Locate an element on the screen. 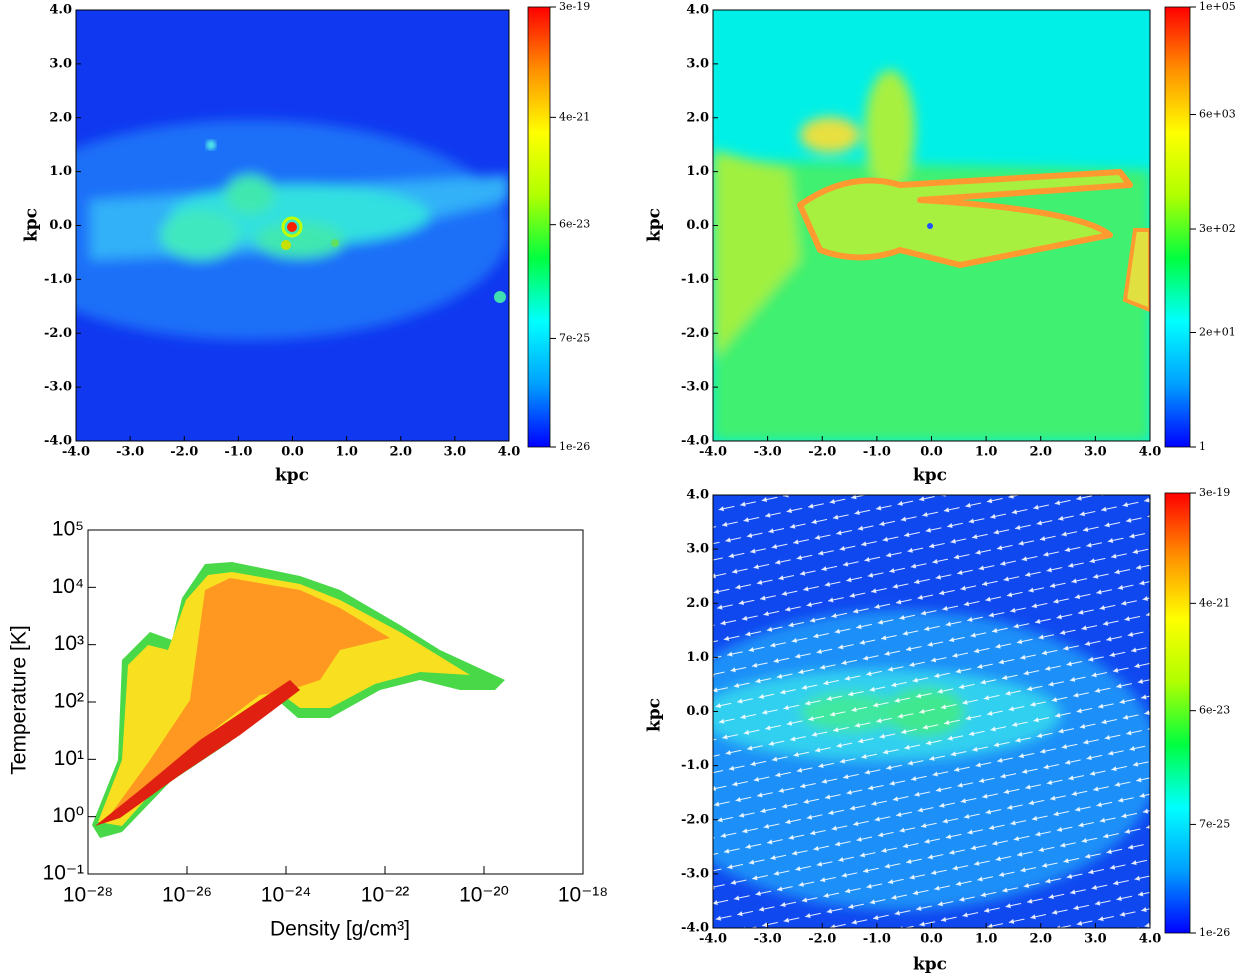 This screenshot has height=979, width=1241. colorbar-tick-label: 1 is located at coordinates (1202, 446).